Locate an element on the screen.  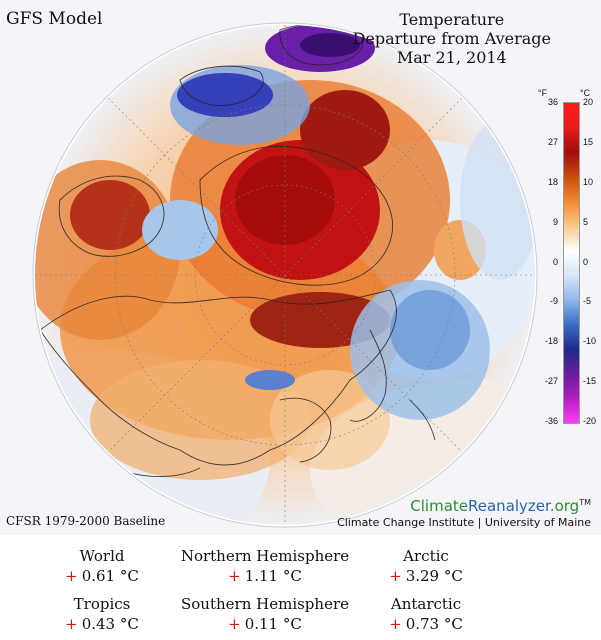
legend-tick-celsius: -5 is located at coordinates (587, 301).